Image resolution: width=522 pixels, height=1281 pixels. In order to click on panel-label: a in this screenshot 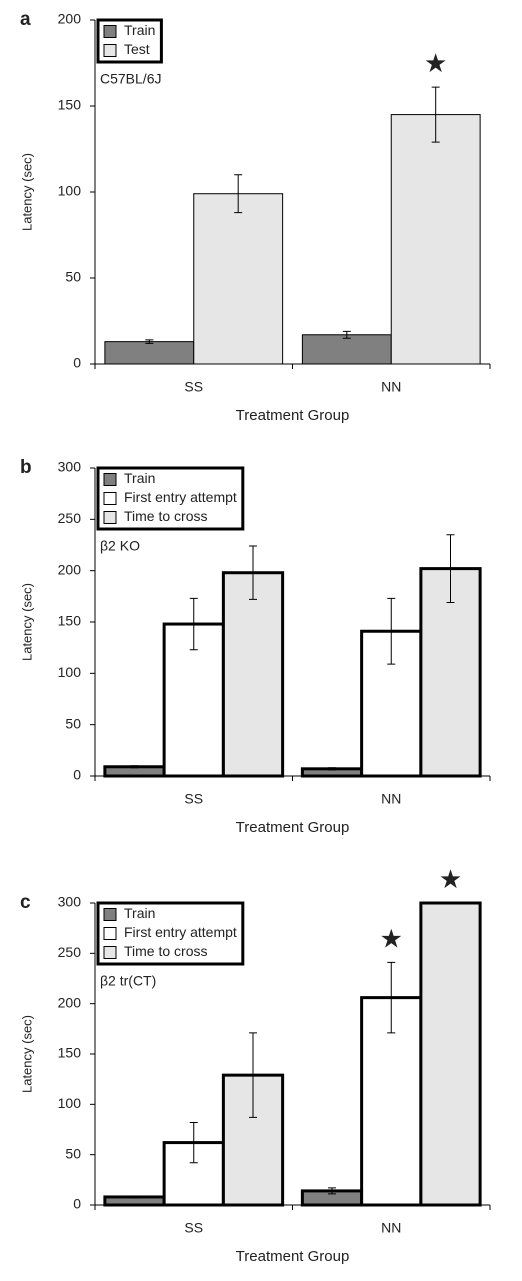, I will do `click(25, 19)`.